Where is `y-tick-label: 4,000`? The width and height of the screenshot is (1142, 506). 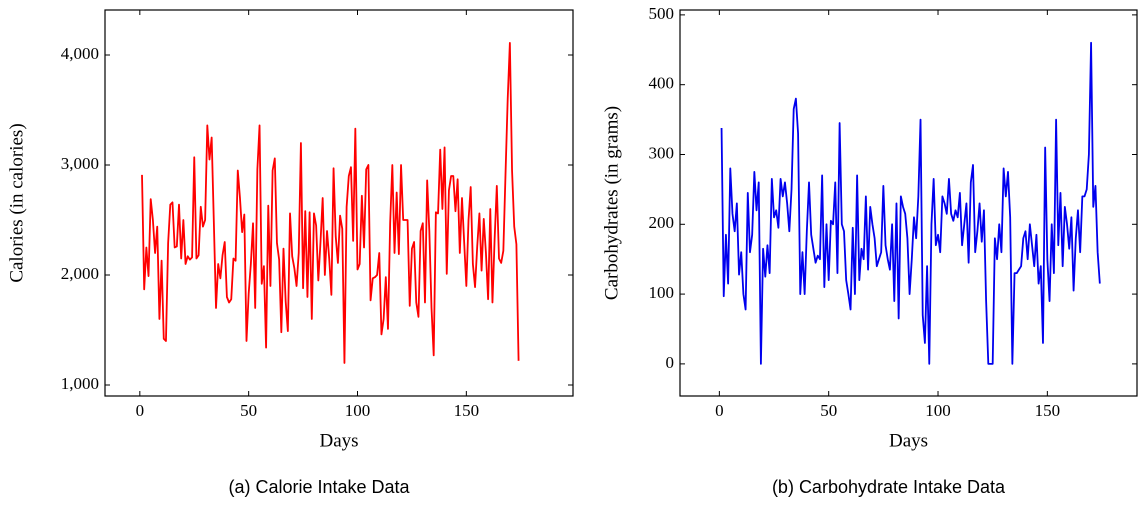
y-tick-label: 4,000 is located at coordinates (80, 53).